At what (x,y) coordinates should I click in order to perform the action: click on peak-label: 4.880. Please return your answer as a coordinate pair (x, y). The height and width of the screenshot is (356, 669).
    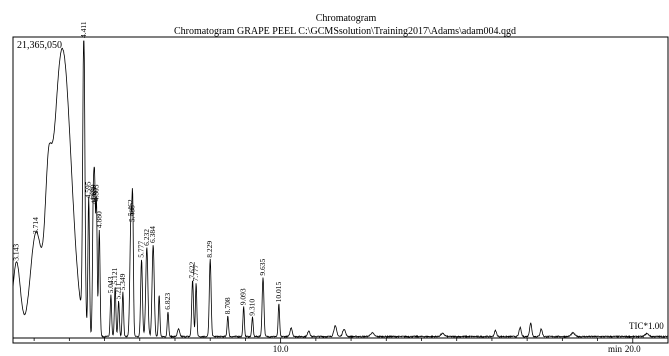
    Looking at the image, I should click on (98, 219).